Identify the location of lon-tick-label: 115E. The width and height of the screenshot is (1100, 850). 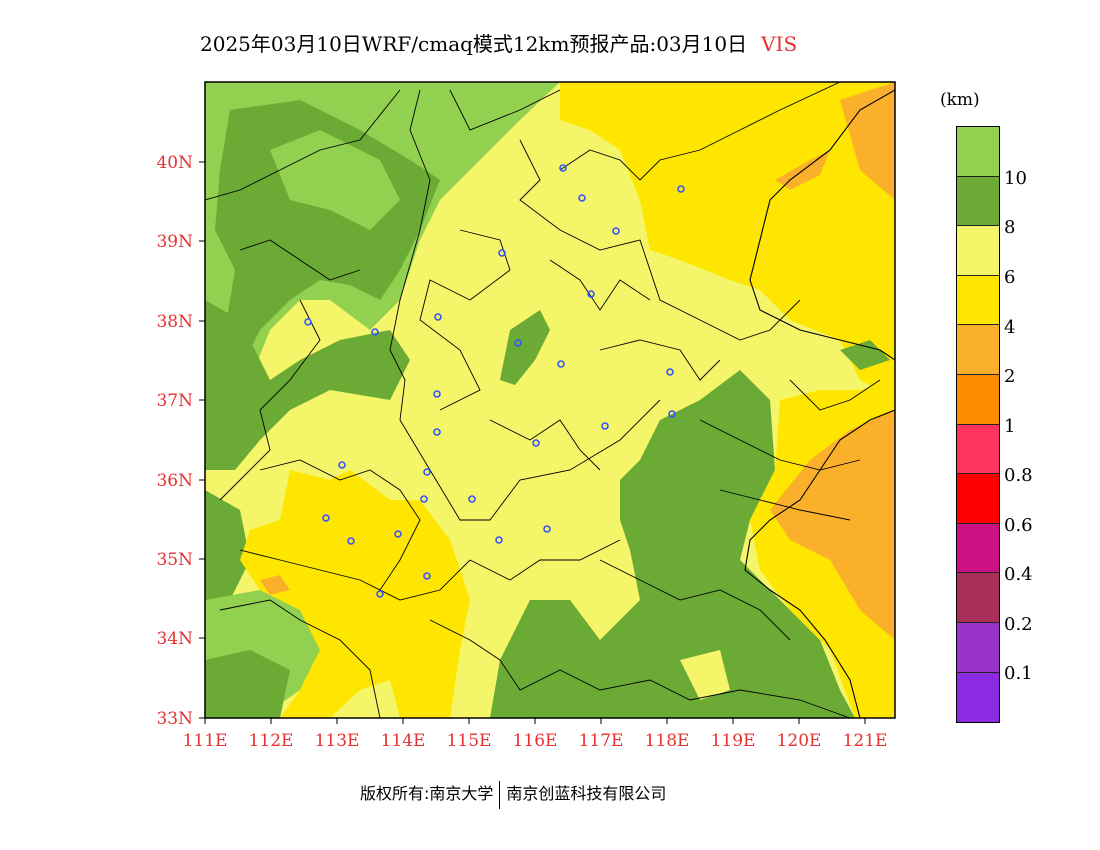
(469, 741).